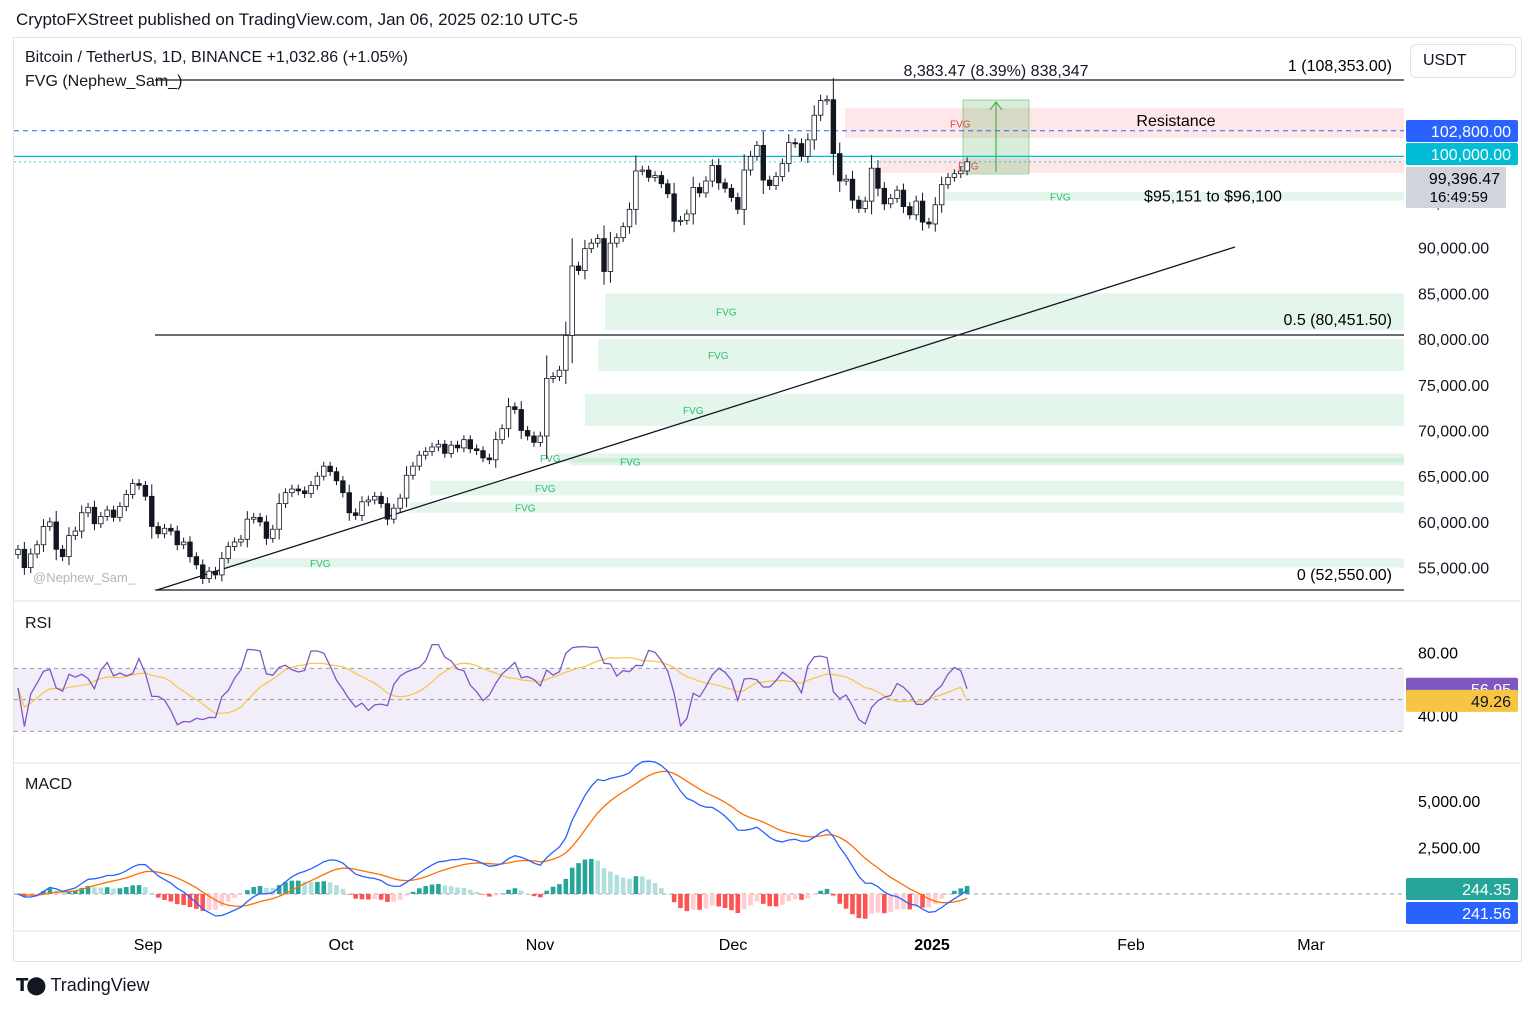 The image size is (1536, 1010). Describe the element at coordinates (148, 945) in the screenshot. I see `time-axis-label: Sep` at that location.